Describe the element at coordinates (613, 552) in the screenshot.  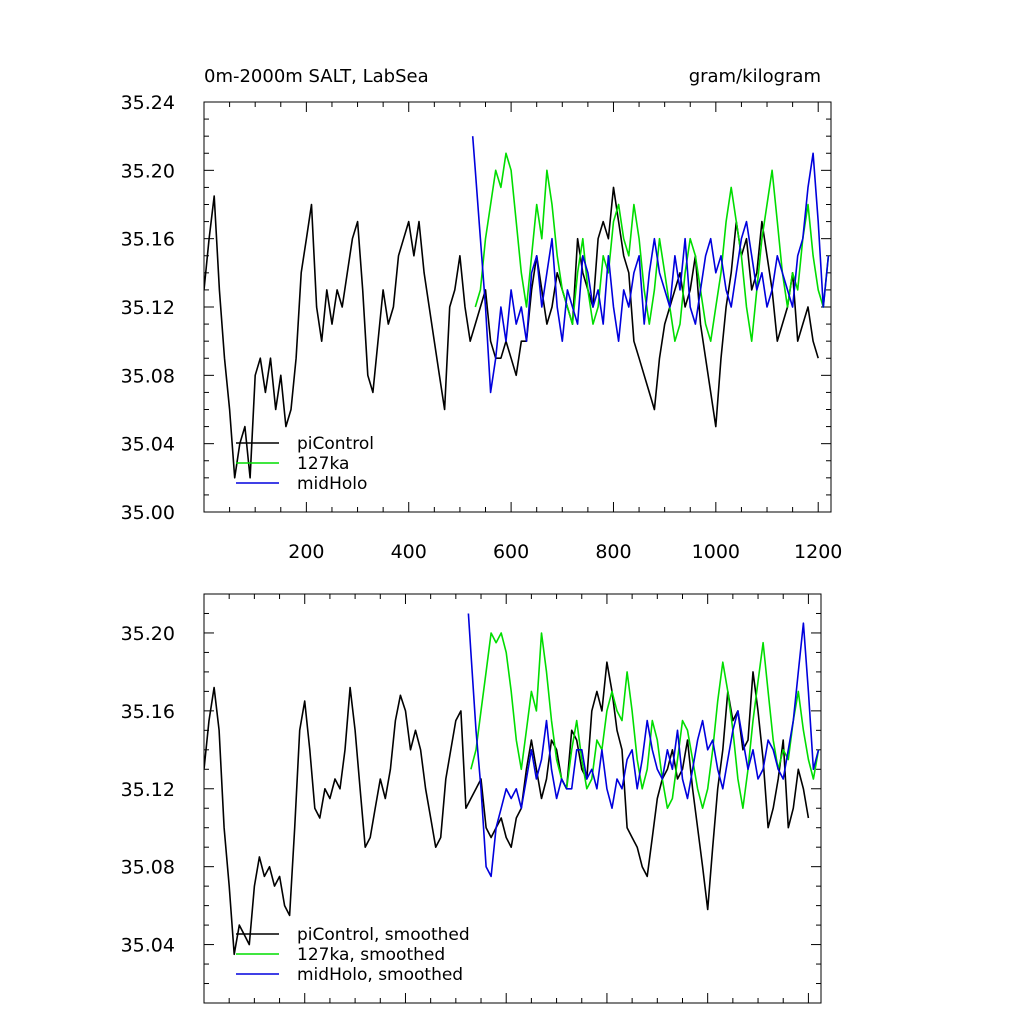
I see `x-tick-label: 800` at that location.